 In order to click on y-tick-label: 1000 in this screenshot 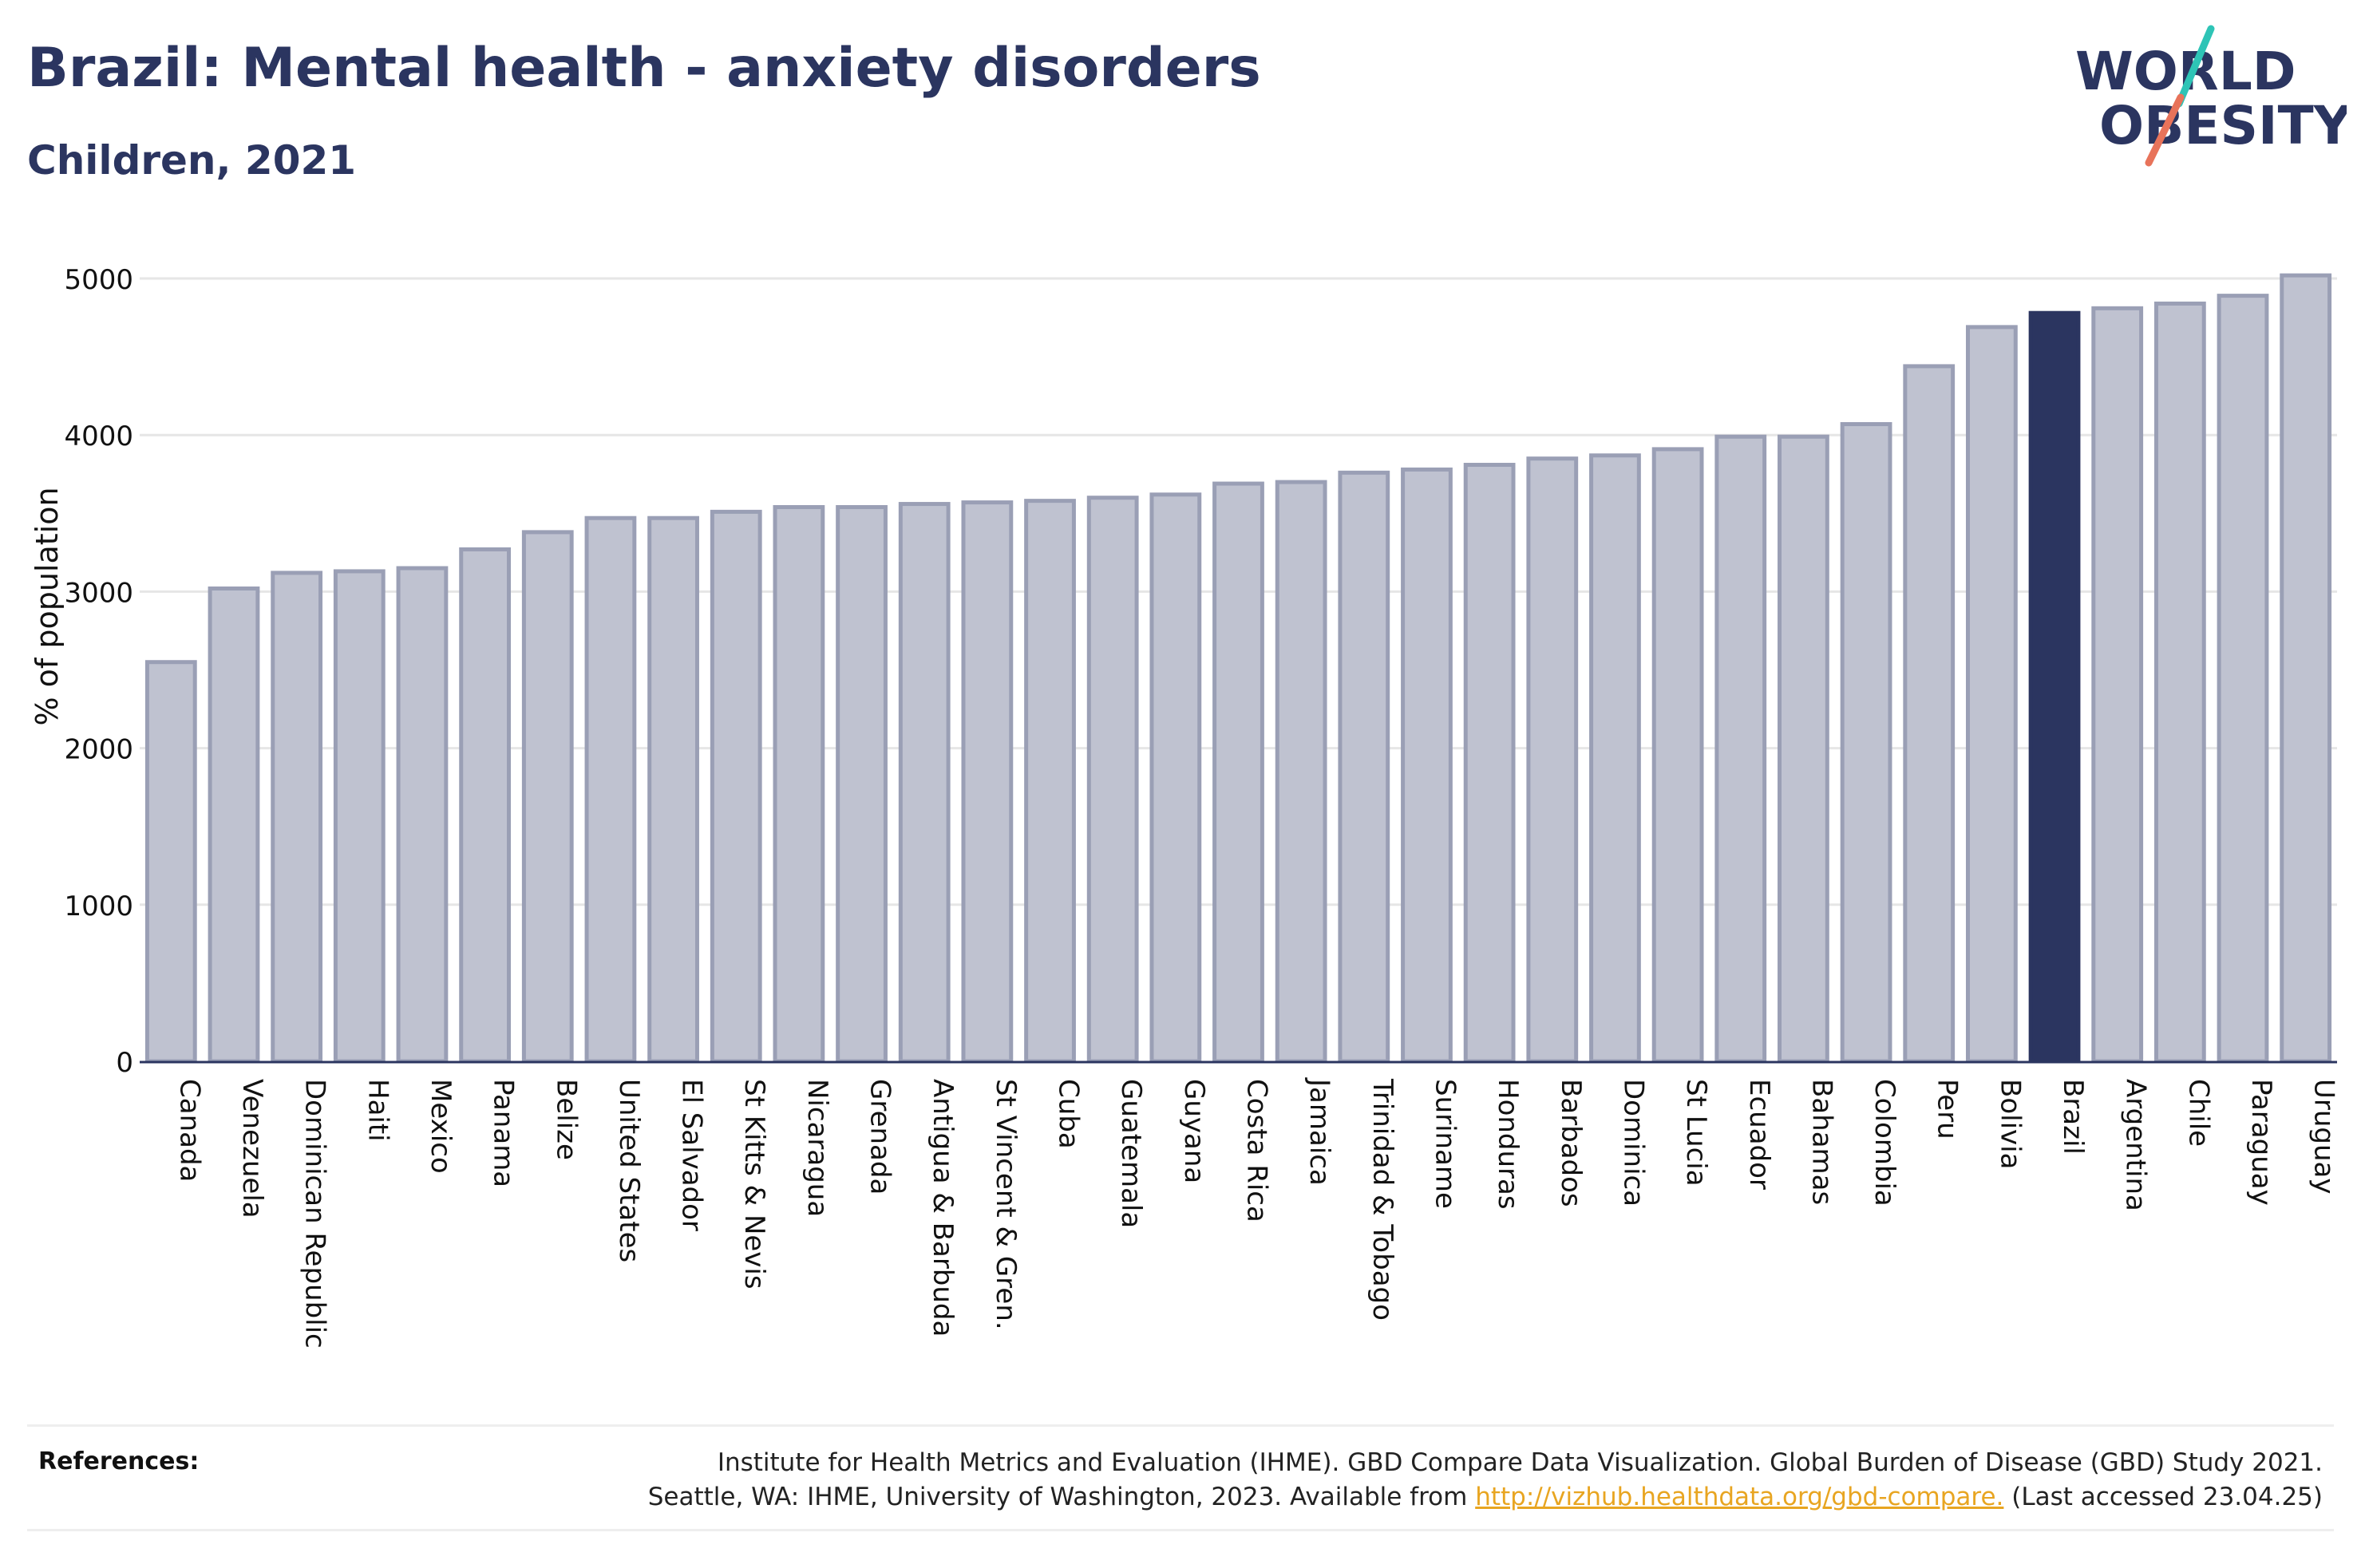, I will do `click(98, 906)`.